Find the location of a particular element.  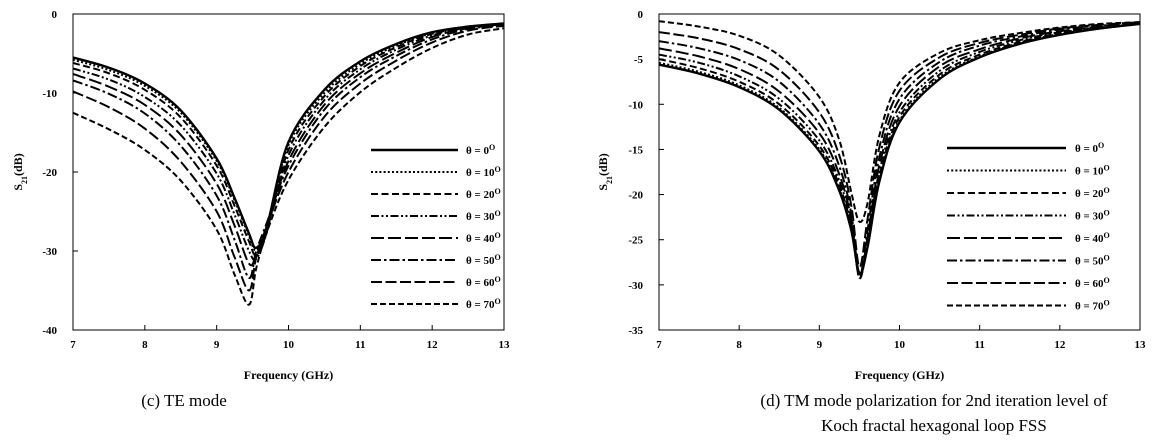

y-tick-label: -25 is located at coordinates (635, 241).